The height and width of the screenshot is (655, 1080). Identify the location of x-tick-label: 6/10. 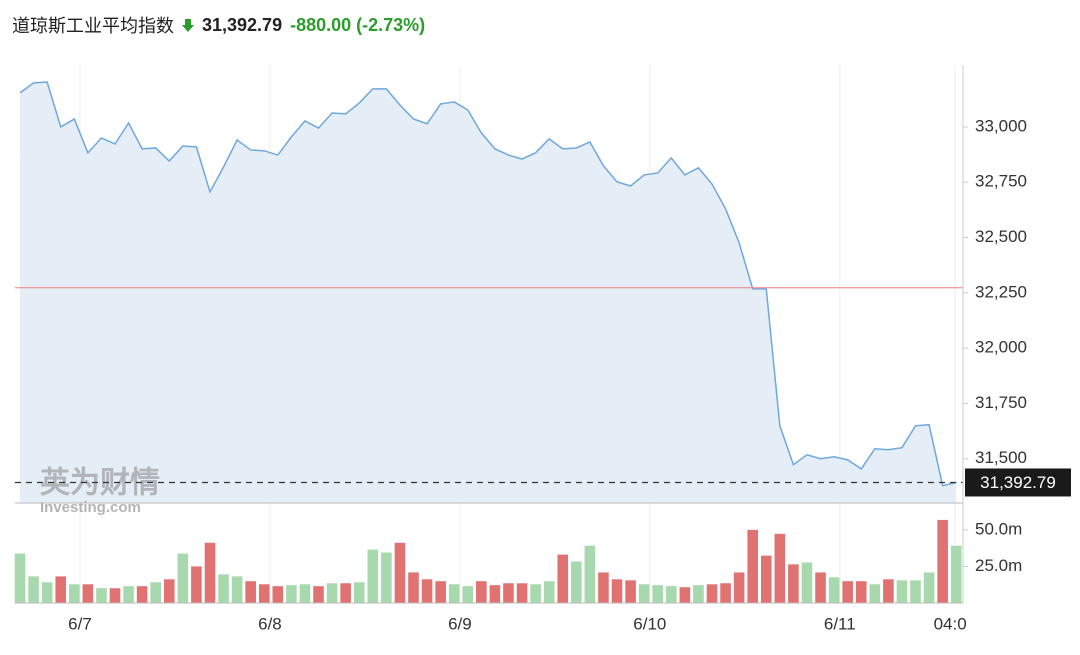
(649, 623).